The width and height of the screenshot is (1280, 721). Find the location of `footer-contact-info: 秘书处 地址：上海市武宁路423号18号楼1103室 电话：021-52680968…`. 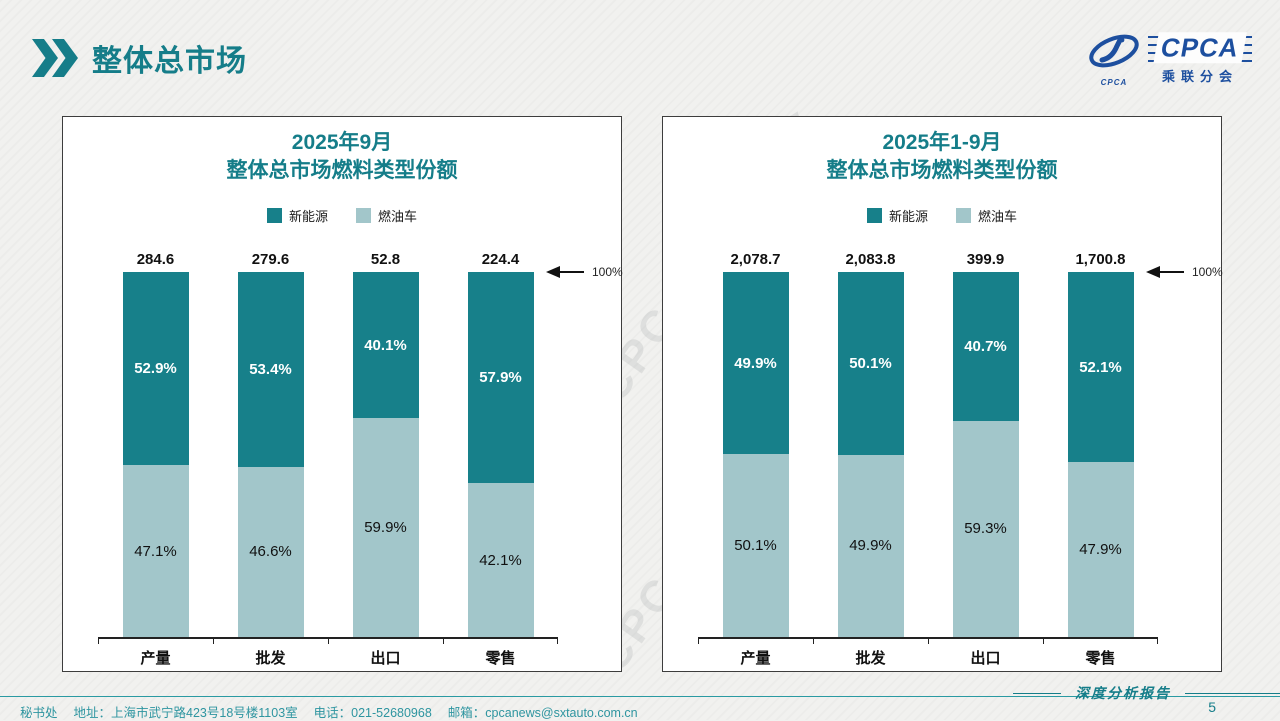

footer-contact-info: 秘书处 地址：上海市武宁路423号18号楼1103室 电话：021-52680968… is located at coordinates (329, 713).